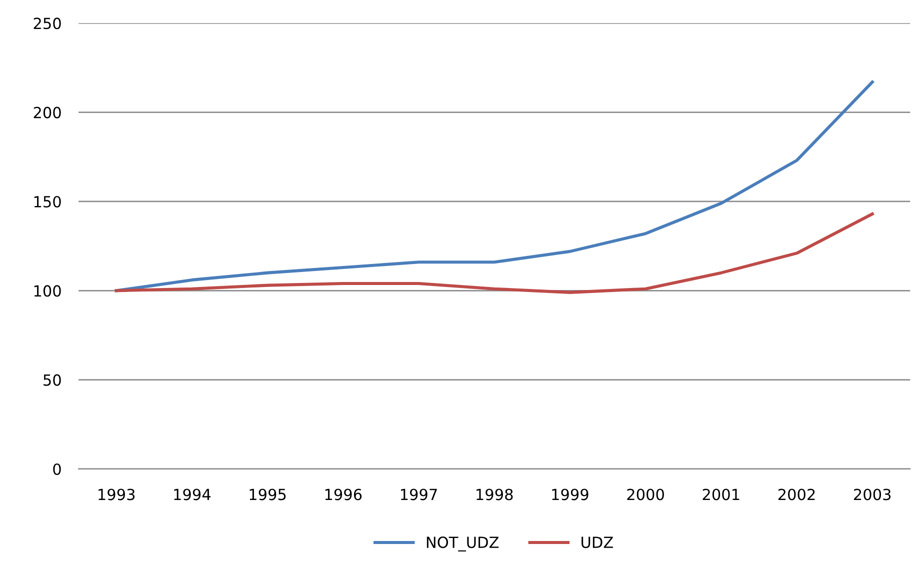 The image size is (924, 579). Describe the element at coordinates (47, 202) in the screenshot. I see `y-tick-label: 150` at that location.